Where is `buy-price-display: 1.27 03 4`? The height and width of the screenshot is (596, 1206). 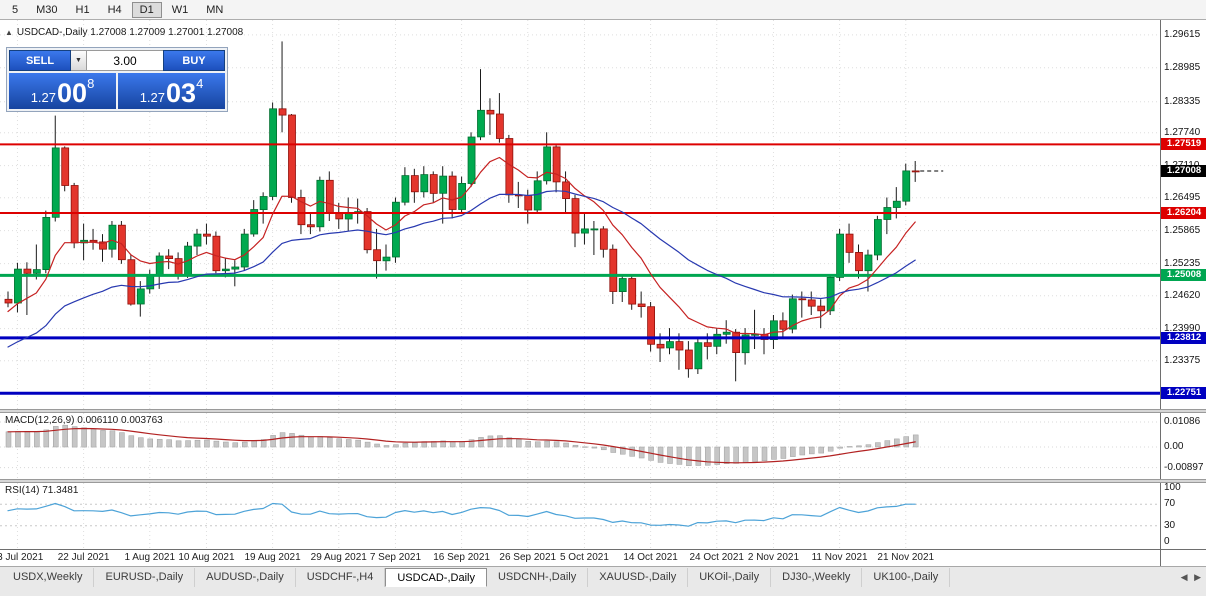 buy-price-display: 1.27 03 4 is located at coordinates (171, 91).